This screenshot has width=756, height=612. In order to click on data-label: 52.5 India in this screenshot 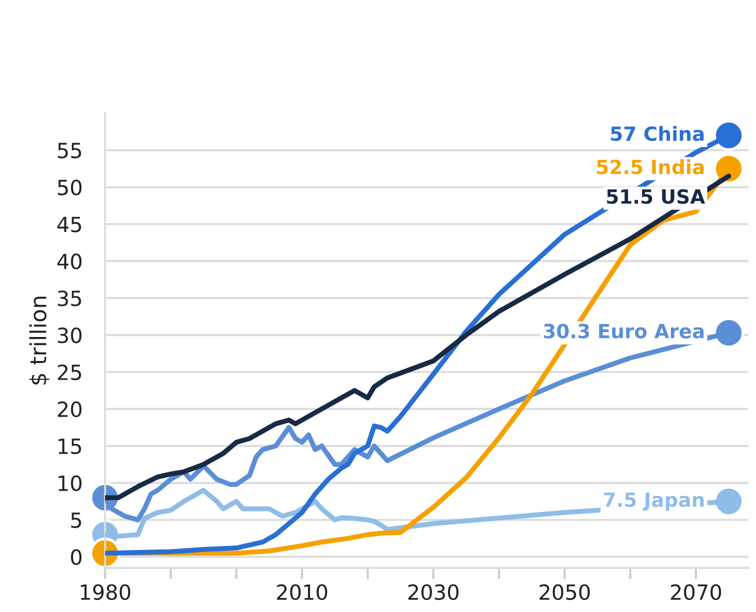, I will do `click(650, 166)`.